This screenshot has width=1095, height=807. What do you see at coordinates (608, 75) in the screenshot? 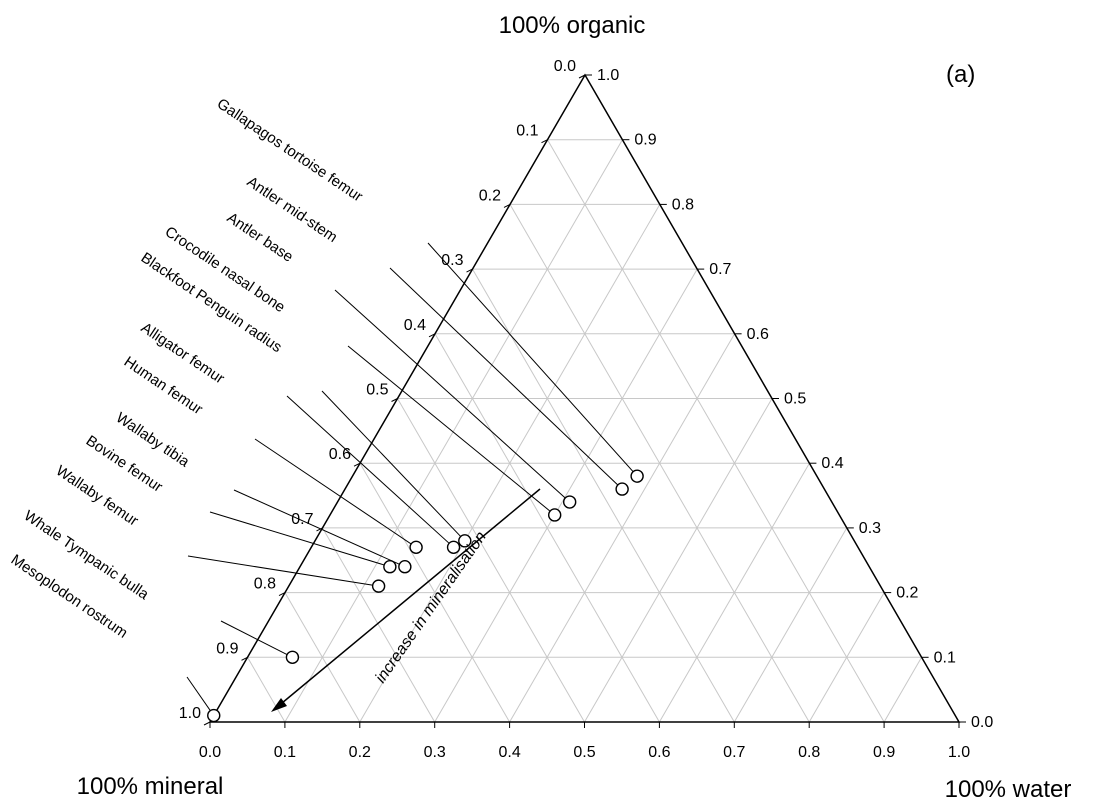
I see `right-tick-label: 1.0` at bounding box center [608, 75].